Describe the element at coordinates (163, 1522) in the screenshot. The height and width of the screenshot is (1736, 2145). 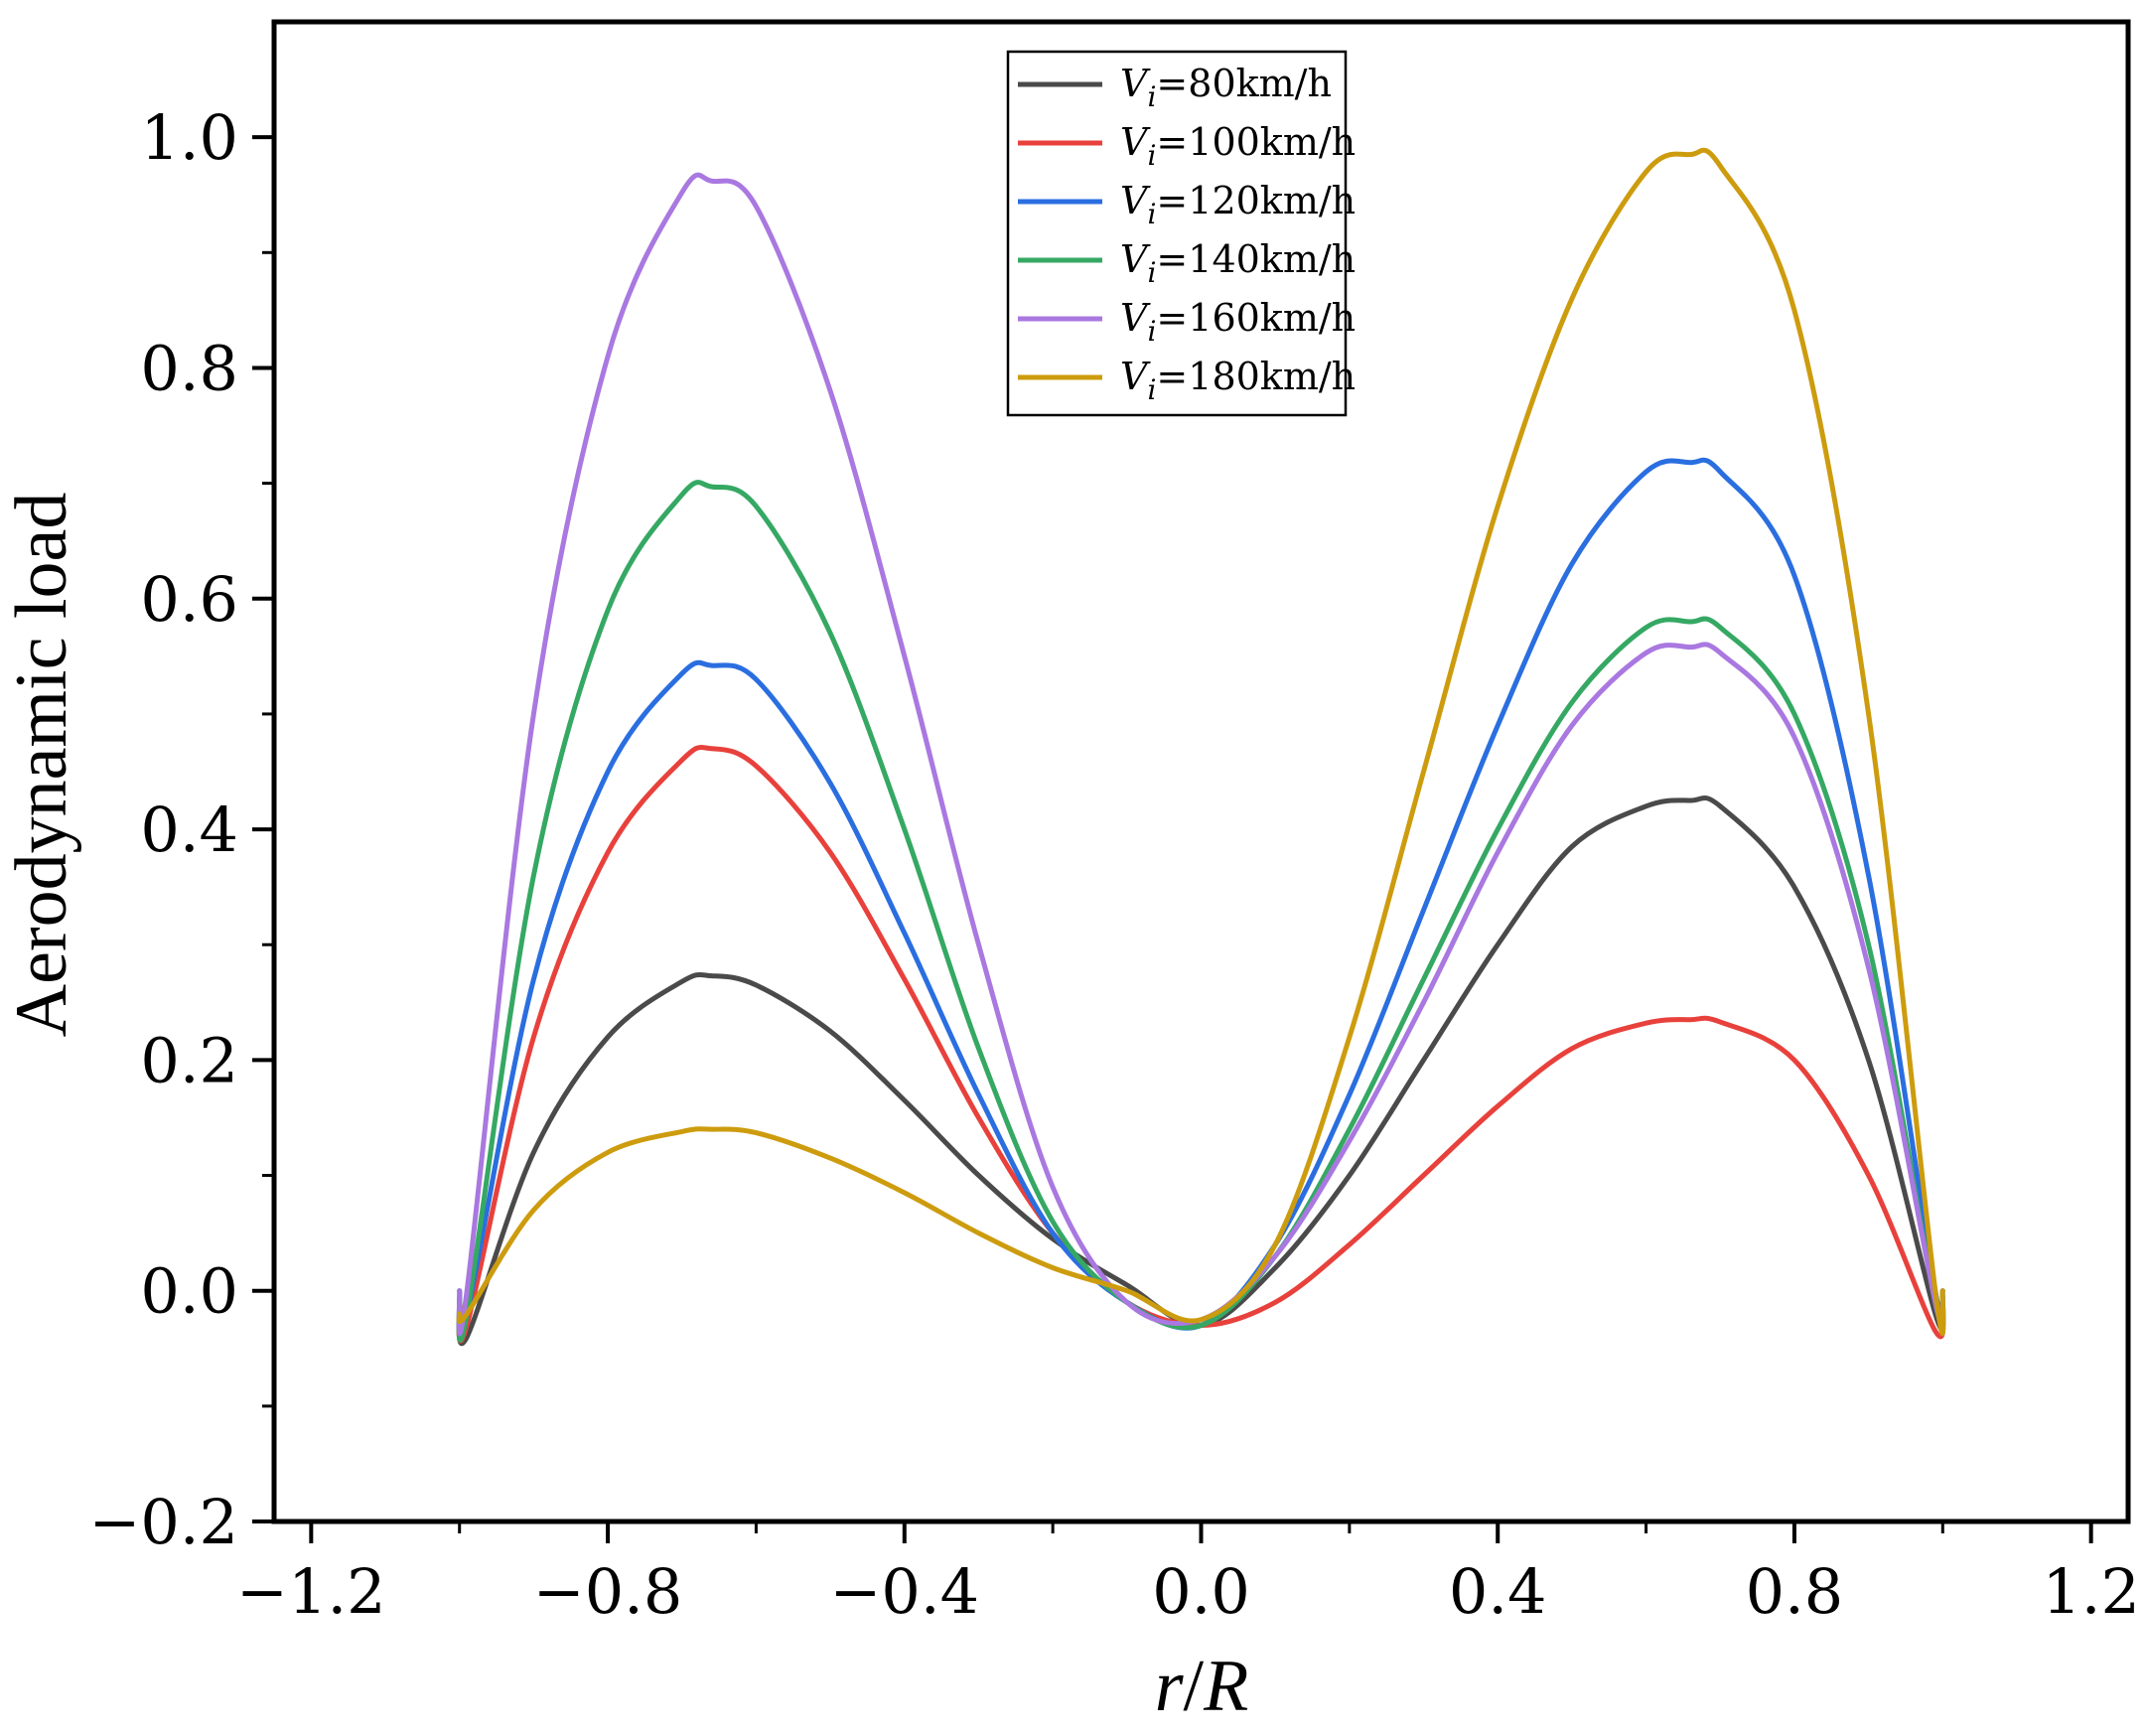
I see `y-tick-label: −0.2` at that location.